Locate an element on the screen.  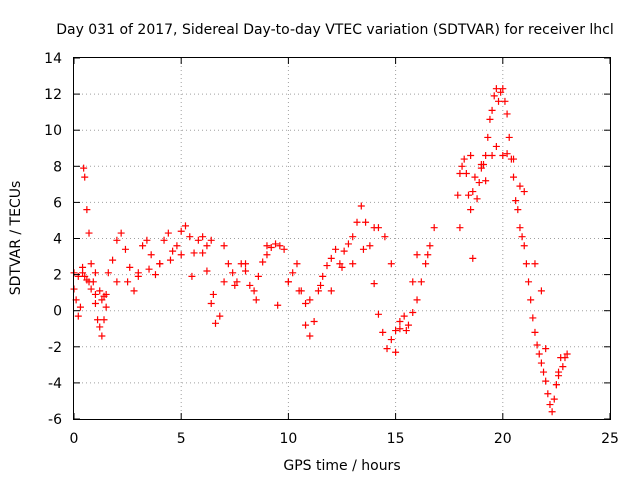
y-tick-label: 4 is located at coordinates (57, 240).